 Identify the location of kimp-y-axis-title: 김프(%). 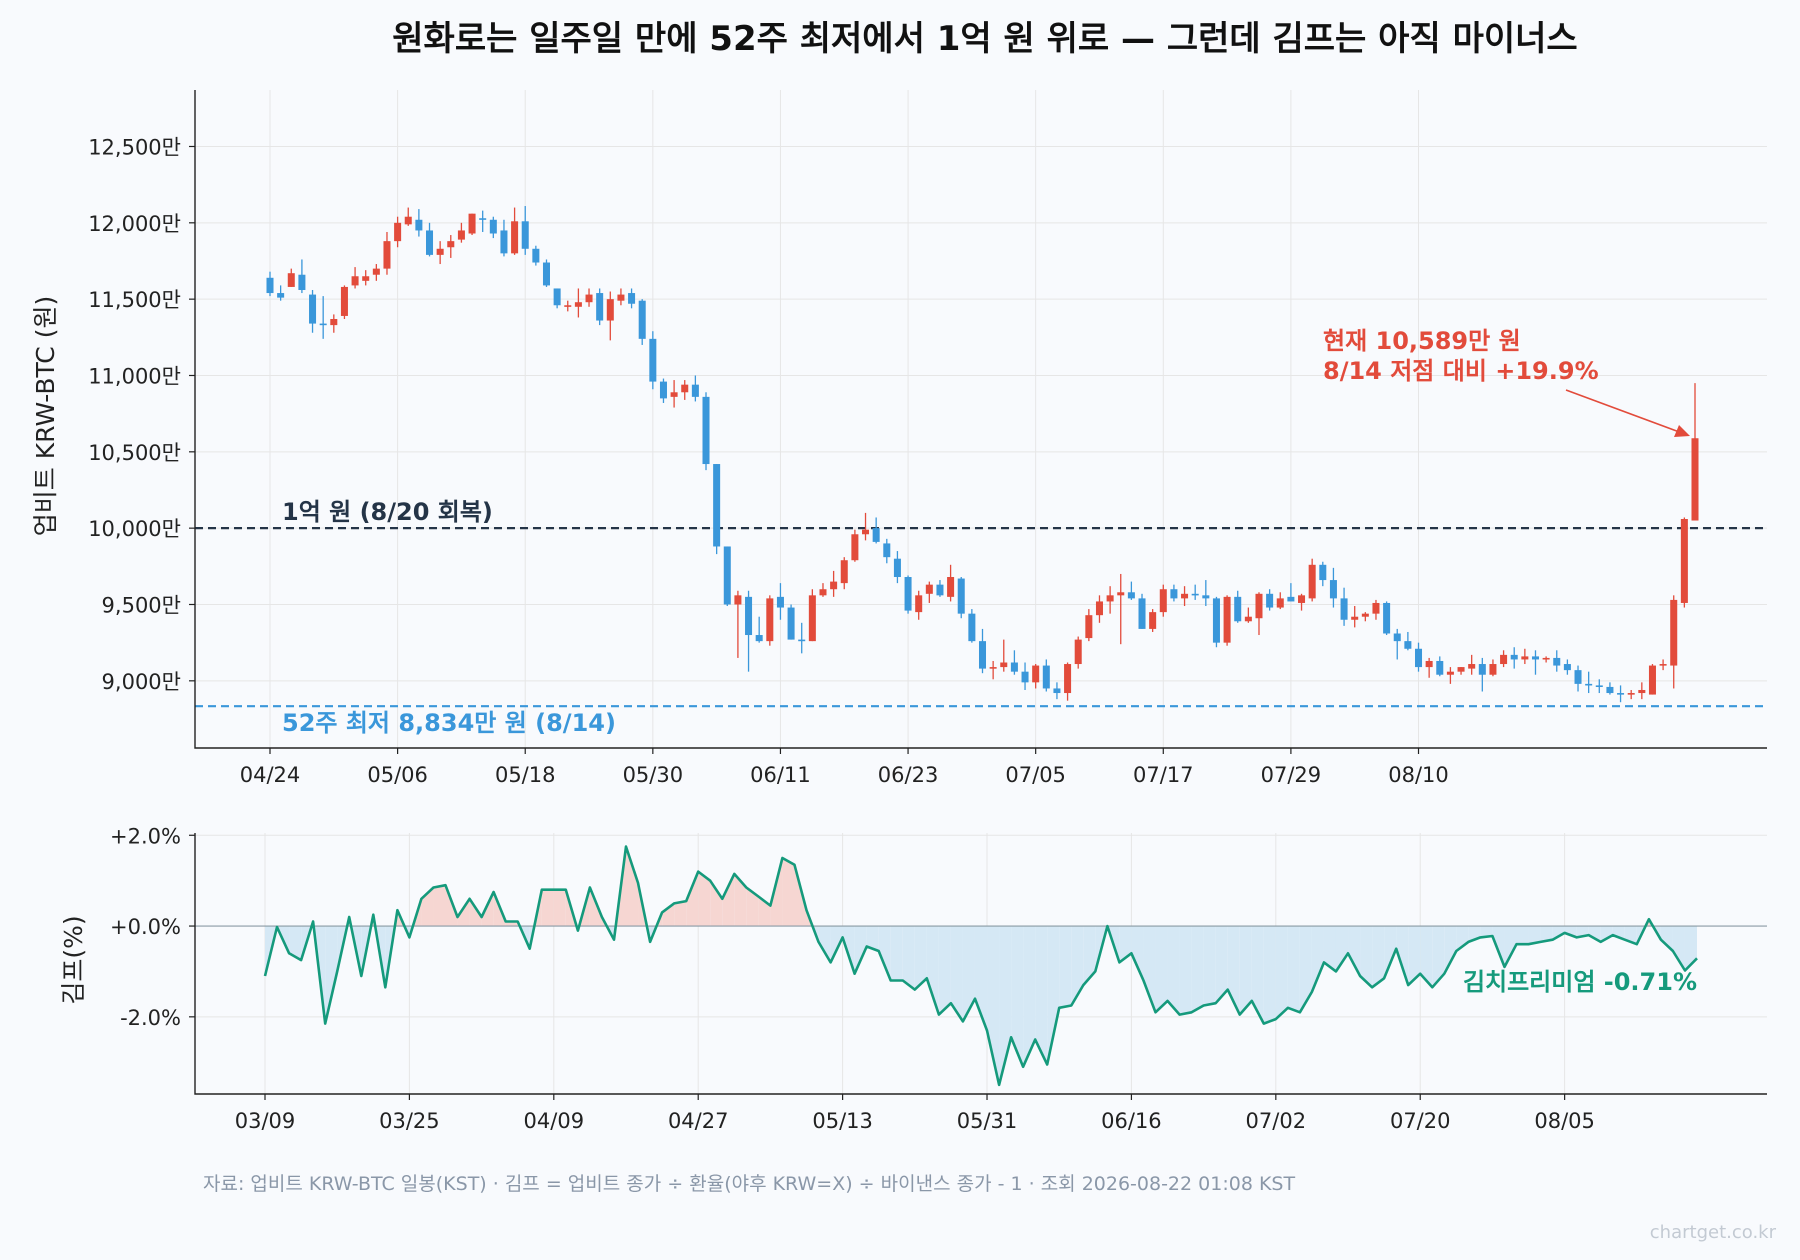
(73, 959).